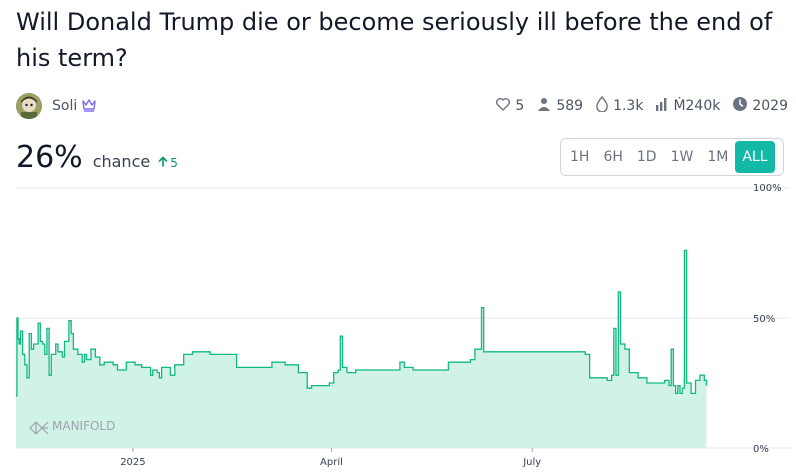 This screenshot has width=796, height=472. Describe the element at coordinates (89, 106) in the screenshot. I see `crown-icon` at that location.